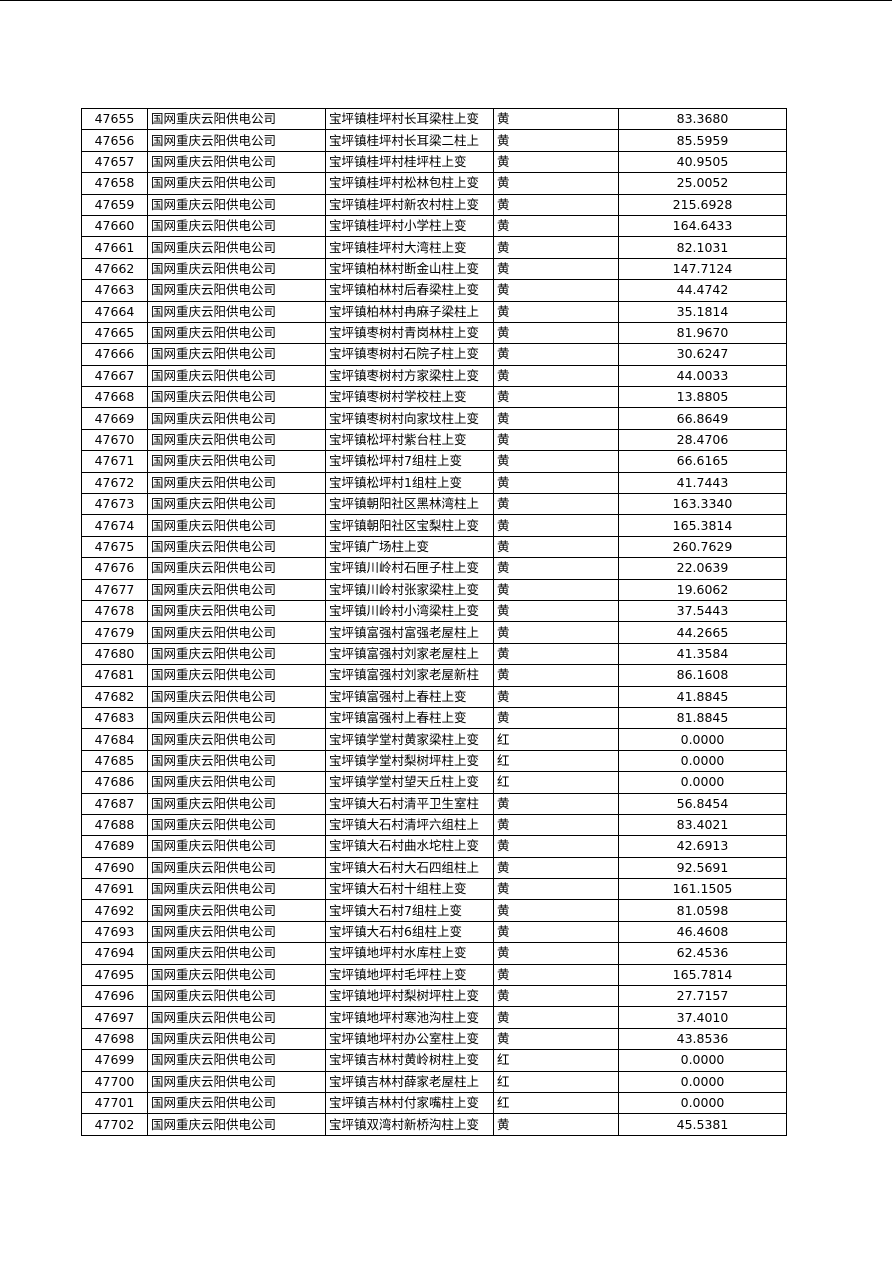 The image size is (892, 1262). Describe the element at coordinates (114, 397) in the screenshot. I see `row-id: 47668` at that location.